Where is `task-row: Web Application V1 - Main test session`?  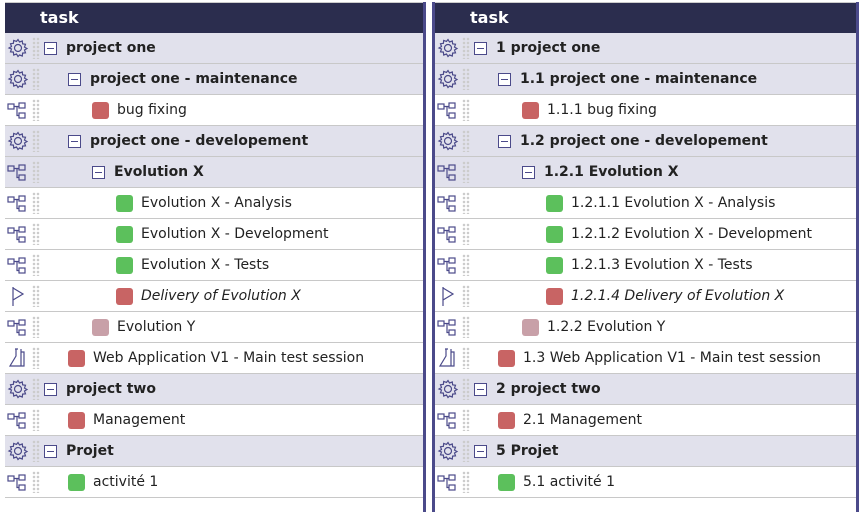
task-row: Web Application V1 - Main test session is located at coordinates (214, 358).